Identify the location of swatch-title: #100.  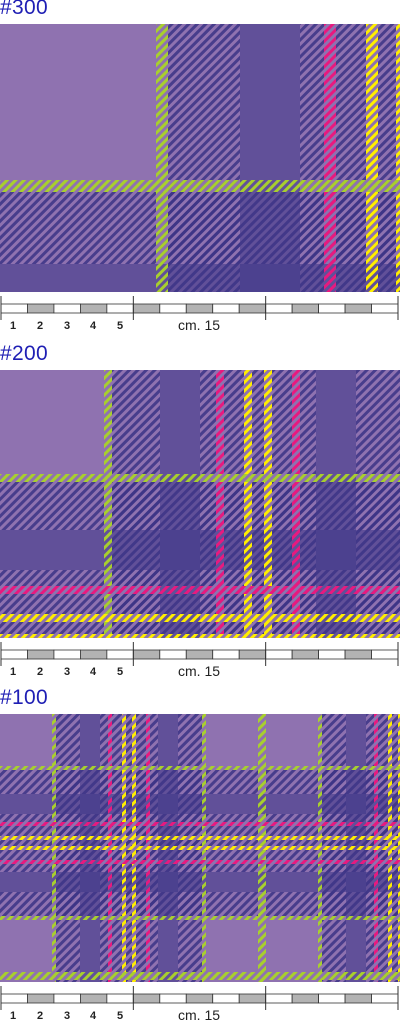
(24, 697).